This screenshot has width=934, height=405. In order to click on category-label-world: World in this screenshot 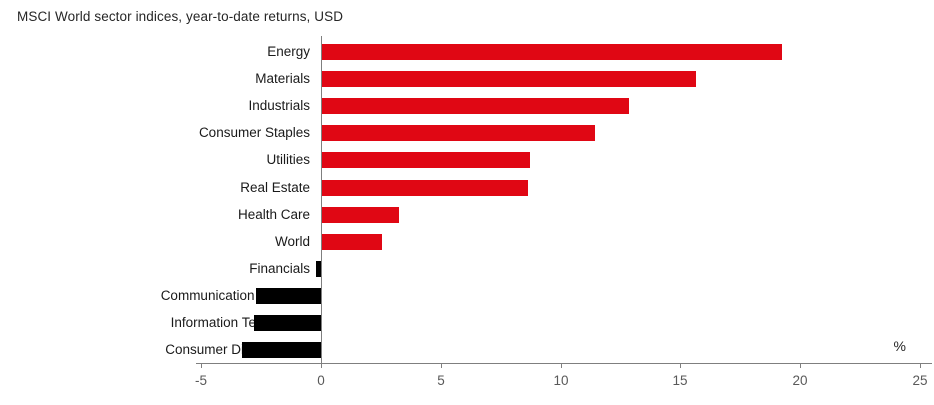, I will do `click(292, 241)`.